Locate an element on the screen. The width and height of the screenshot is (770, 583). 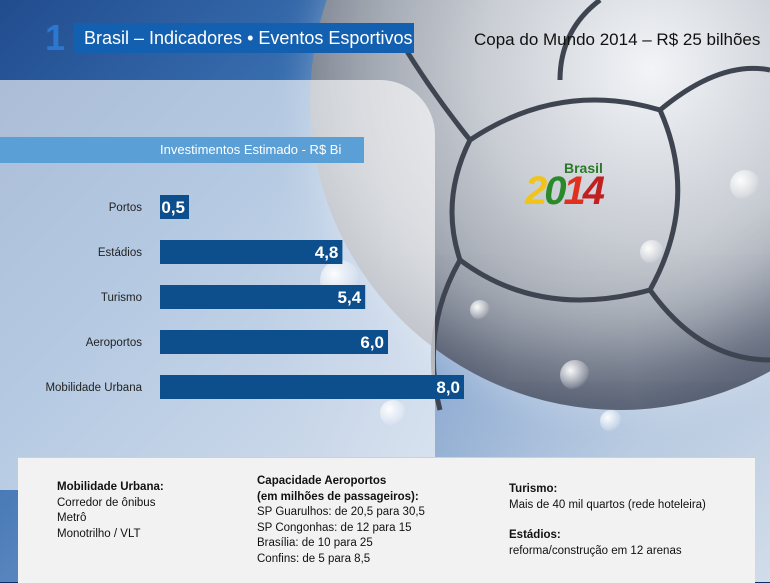
notes-mobilidade-line: Corredor de ônibus is located at coordinates (106, 502).